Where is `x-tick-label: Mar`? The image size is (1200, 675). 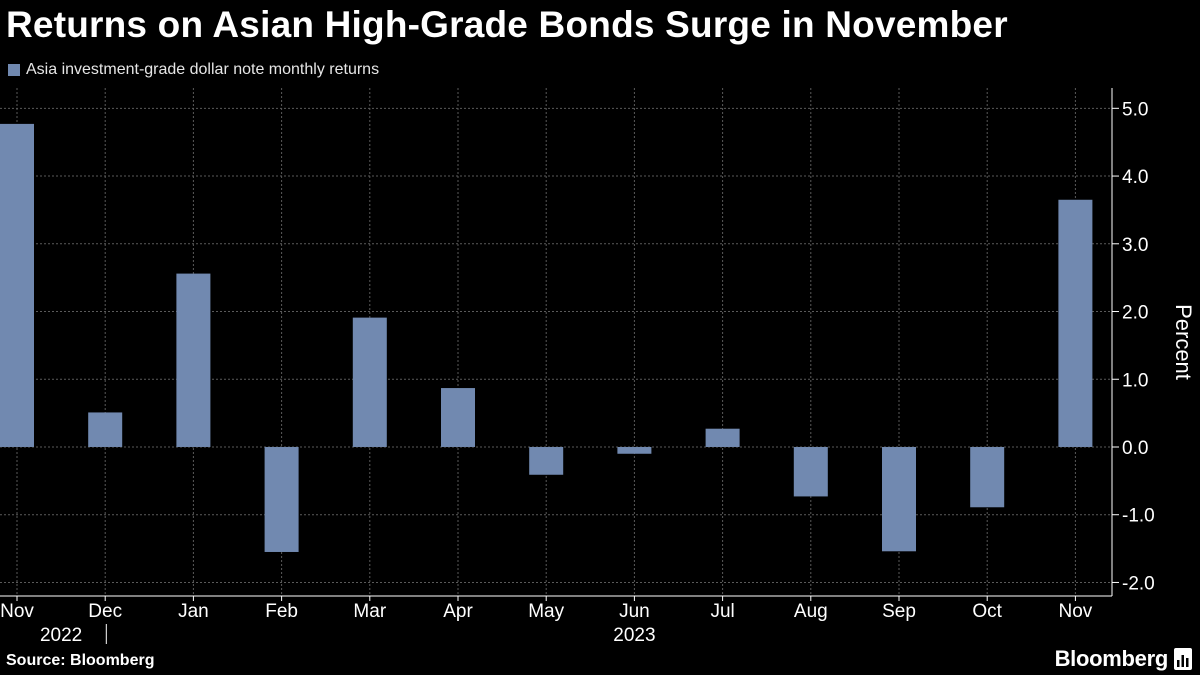 x-tick-label: Mar is located at coordinates (369, 611).